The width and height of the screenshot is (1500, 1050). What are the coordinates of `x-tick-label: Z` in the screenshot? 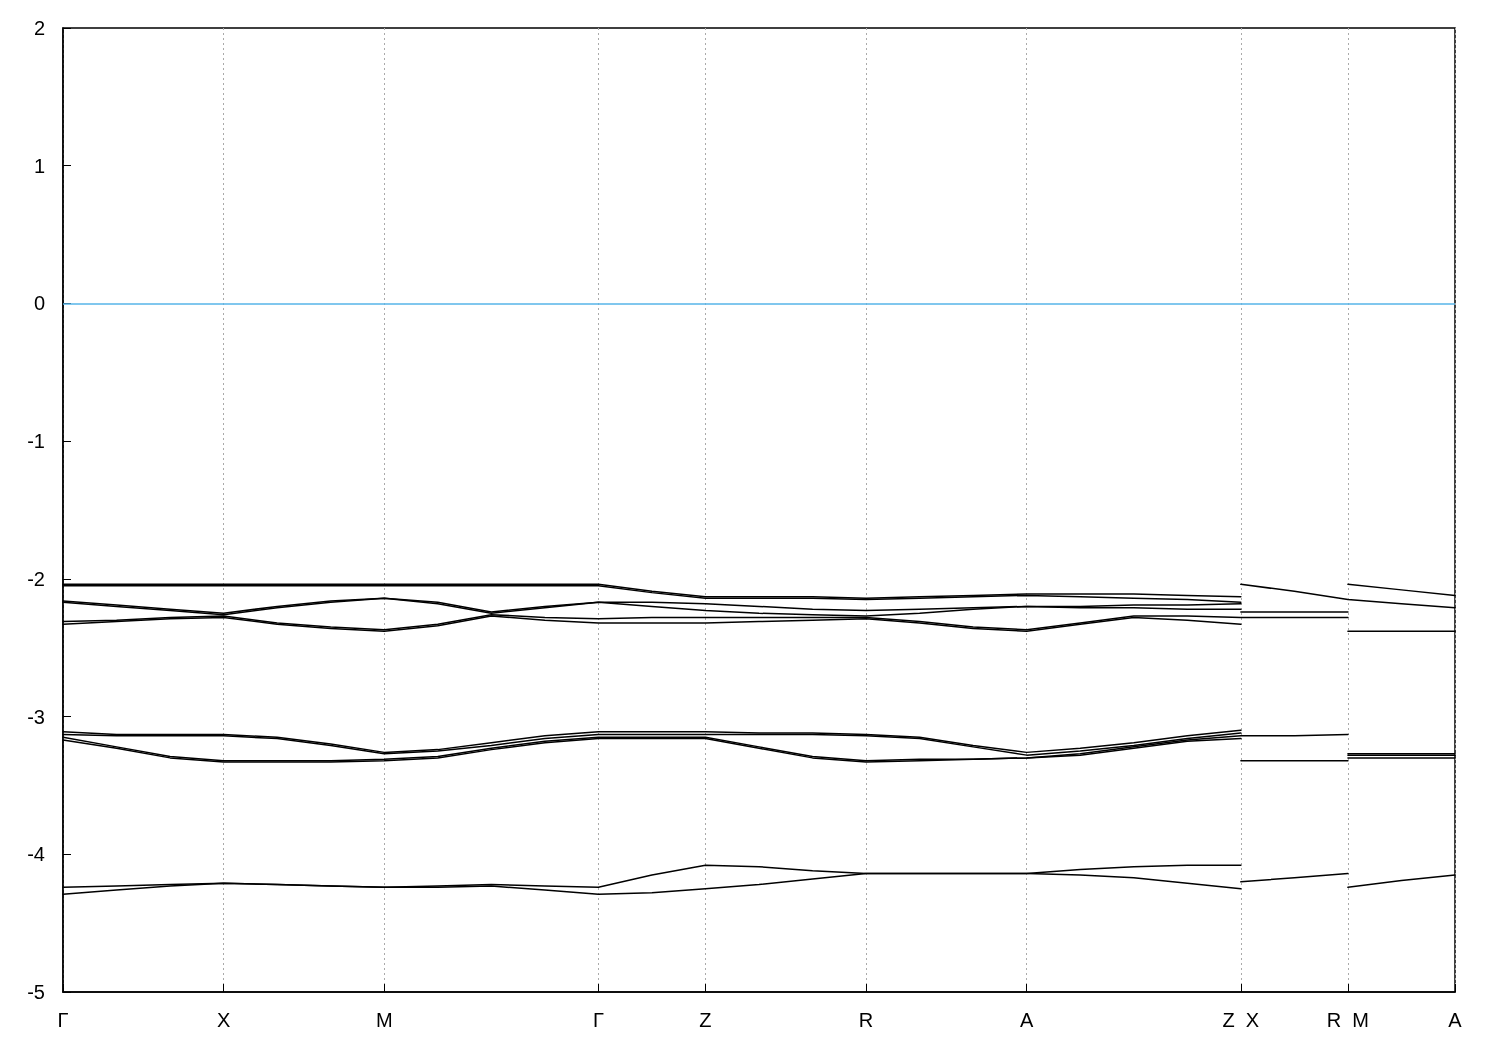 It's located at (705, 1020).